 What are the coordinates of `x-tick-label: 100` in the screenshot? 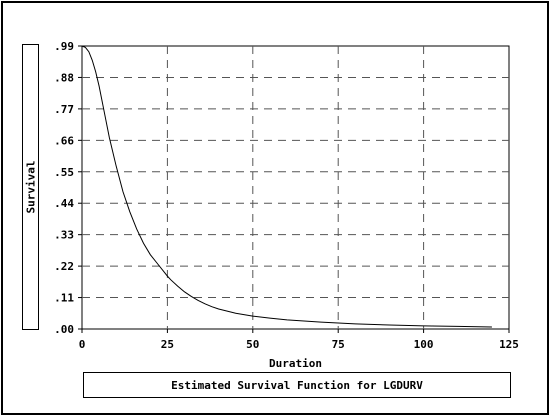 It's located at (424, 344).